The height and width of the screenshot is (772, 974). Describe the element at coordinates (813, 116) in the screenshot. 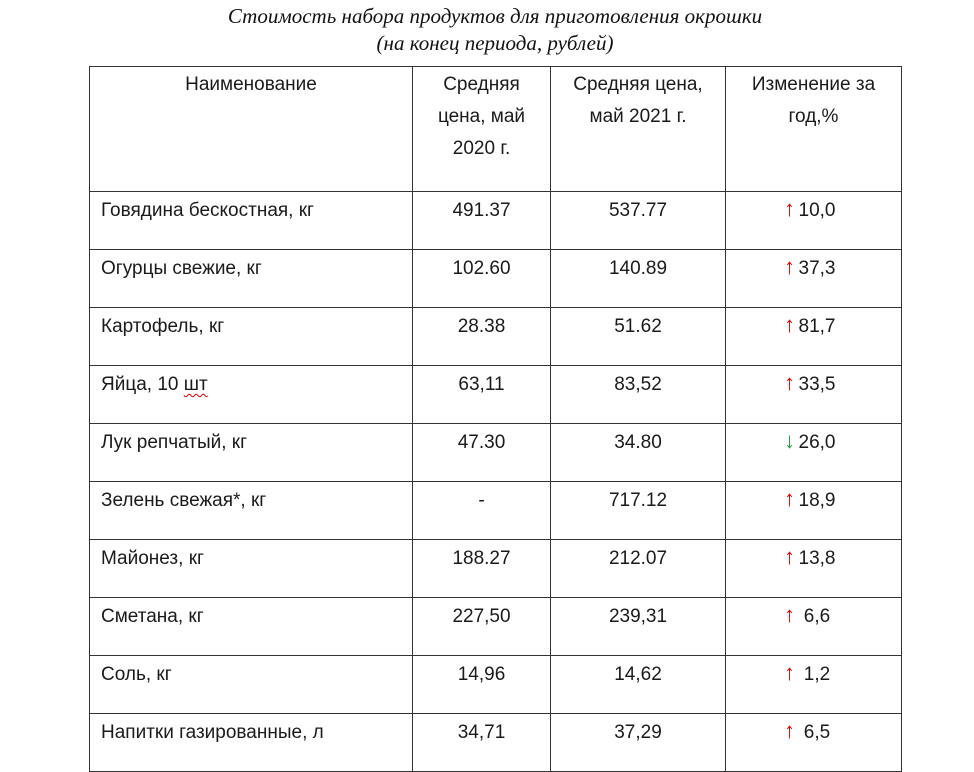

I see `header-change-line2: год,%` at that location.